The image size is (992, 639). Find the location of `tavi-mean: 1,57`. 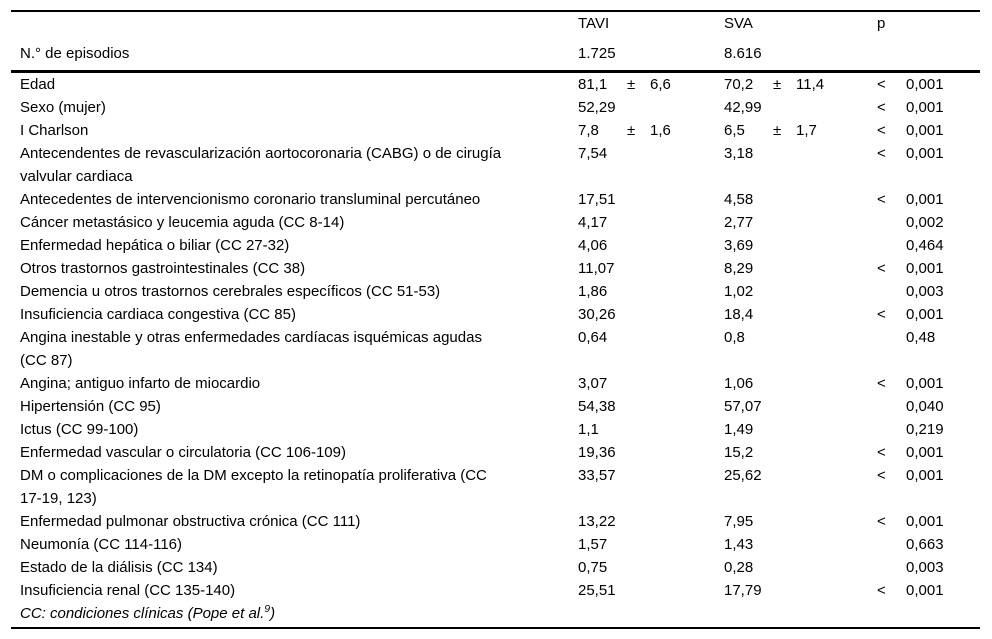

tavi-mean: 1,57 is located at coordinates (593, 544).